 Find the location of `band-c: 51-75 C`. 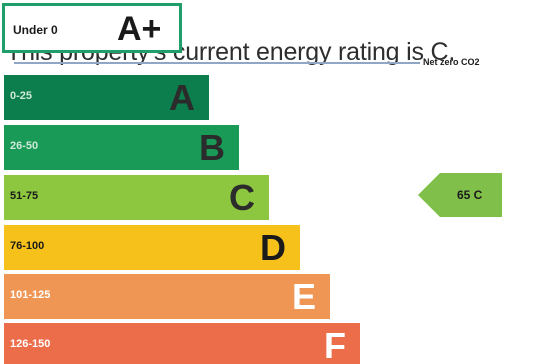

band-c: 51-75 C is located at coordinates (136, 197).